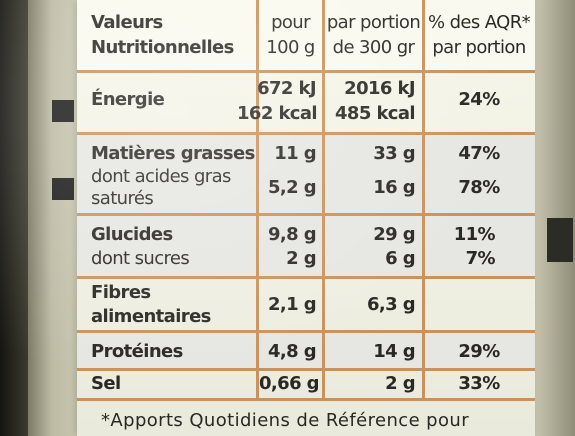  Describe the element at coordinates (287, 88) in the screenshot. I see `energie-per100-kj: 672 kJ` at that location.